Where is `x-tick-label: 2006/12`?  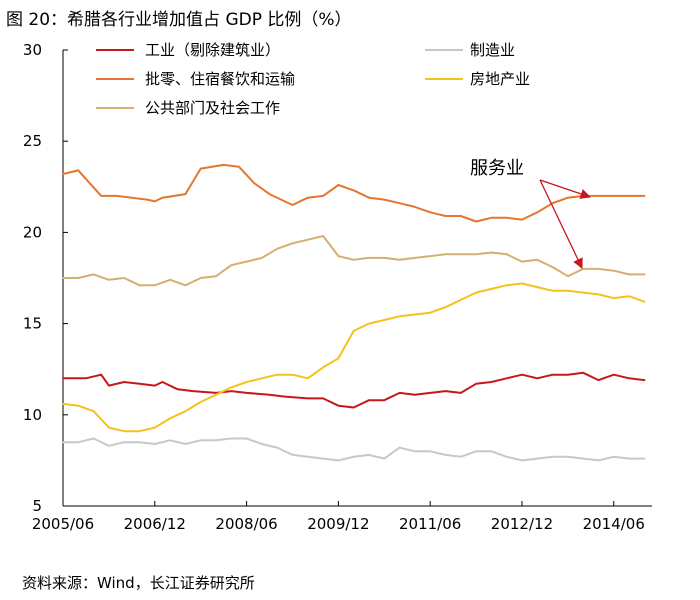 x-tick-label: 2006/12 is located at coordinates (155, 524).